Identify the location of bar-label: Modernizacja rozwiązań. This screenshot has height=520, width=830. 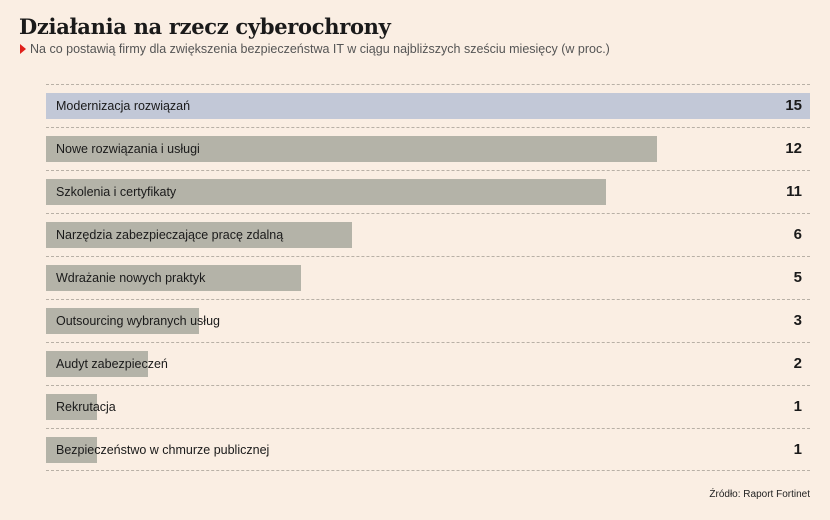
(123, 106).